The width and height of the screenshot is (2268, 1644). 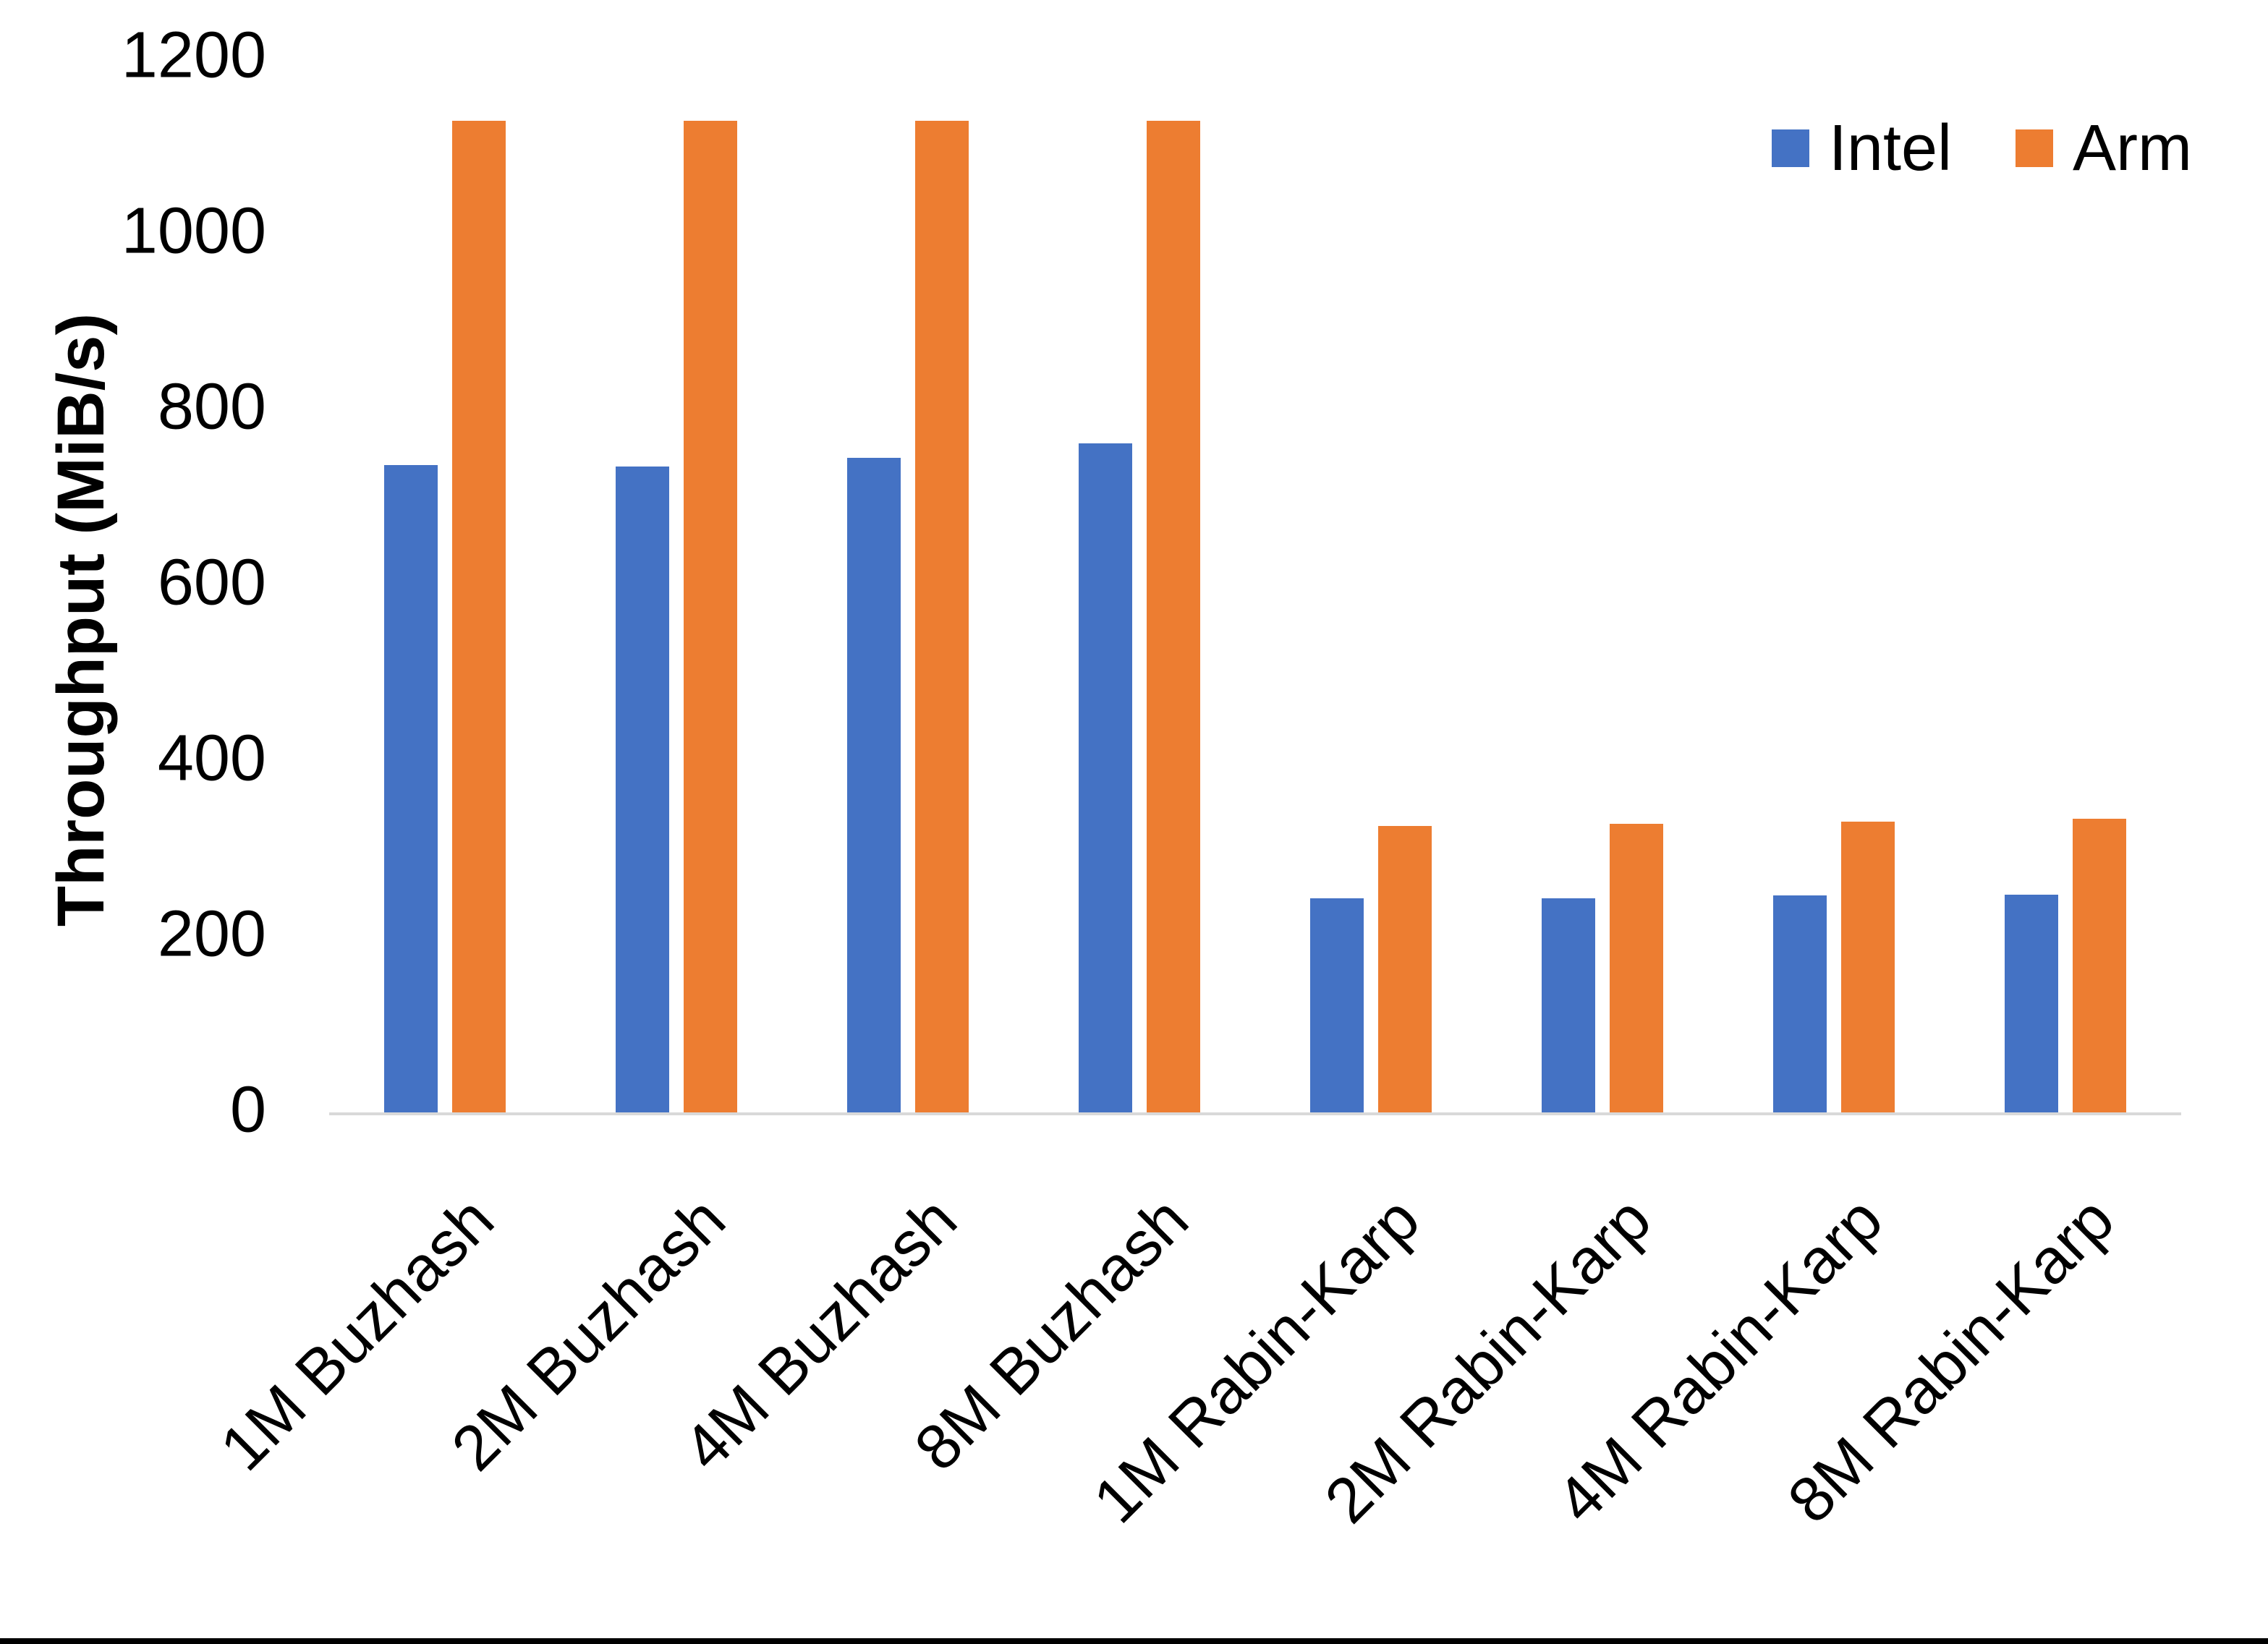 I want to click on bar-intel-2m-rabin-karp, so click(x=1568, y=1005).